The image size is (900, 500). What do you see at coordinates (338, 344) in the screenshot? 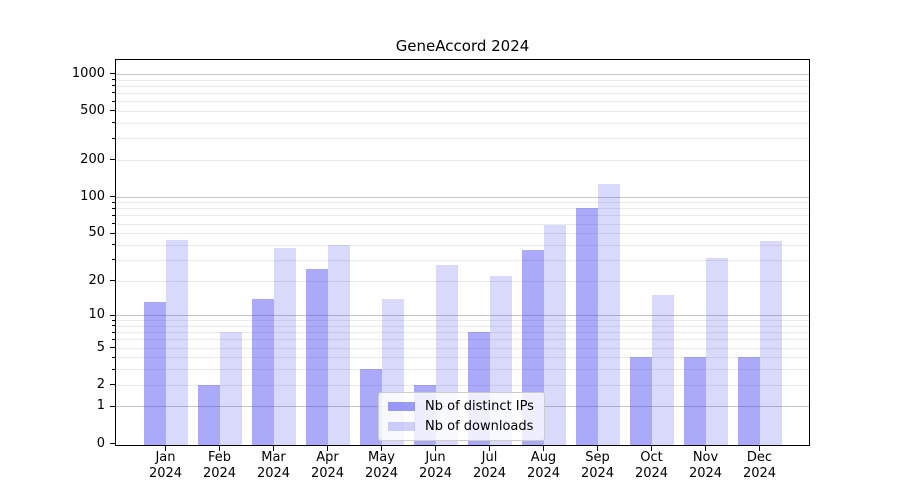
I see `bar-downloads-apr-2024` at bounding box center [338, 344].